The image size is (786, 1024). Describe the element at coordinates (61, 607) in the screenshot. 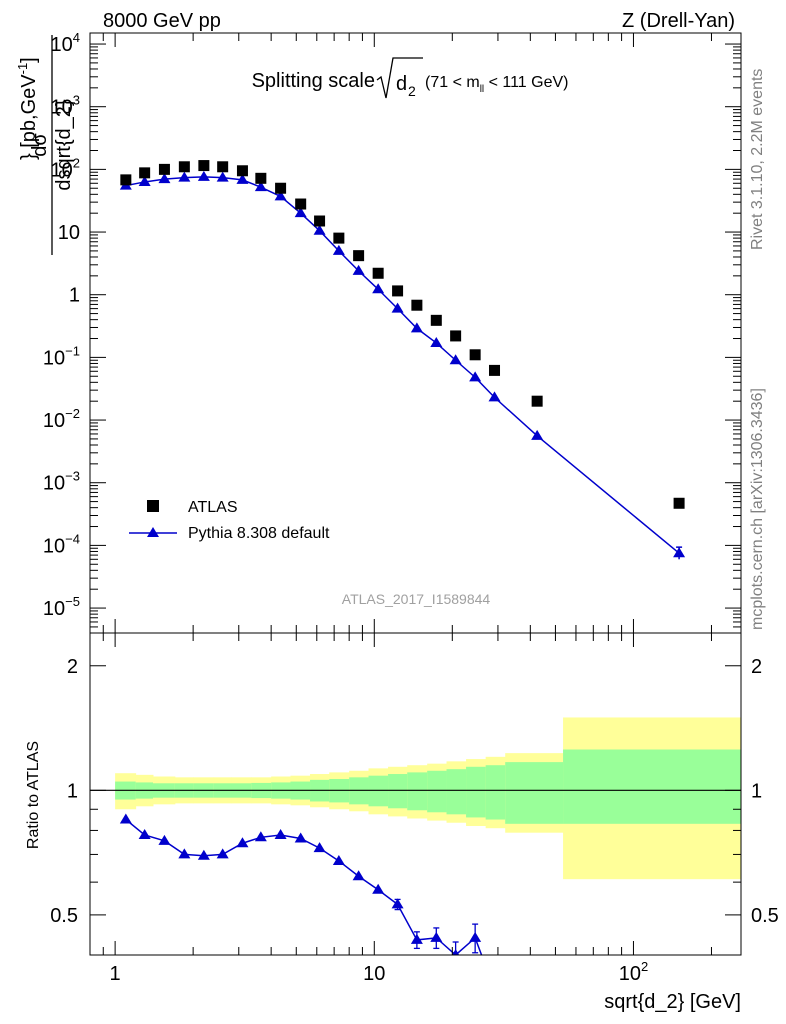

I see `y-tick-label: 10⁻⁵` at that location.